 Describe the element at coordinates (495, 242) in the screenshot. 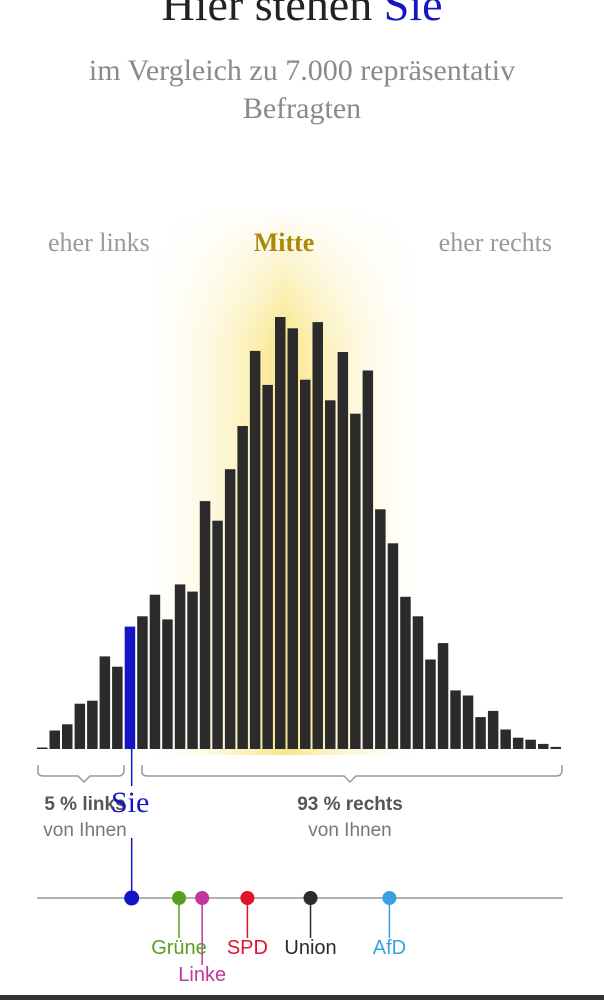

I see `region-right-label: eher rechts` at that location.